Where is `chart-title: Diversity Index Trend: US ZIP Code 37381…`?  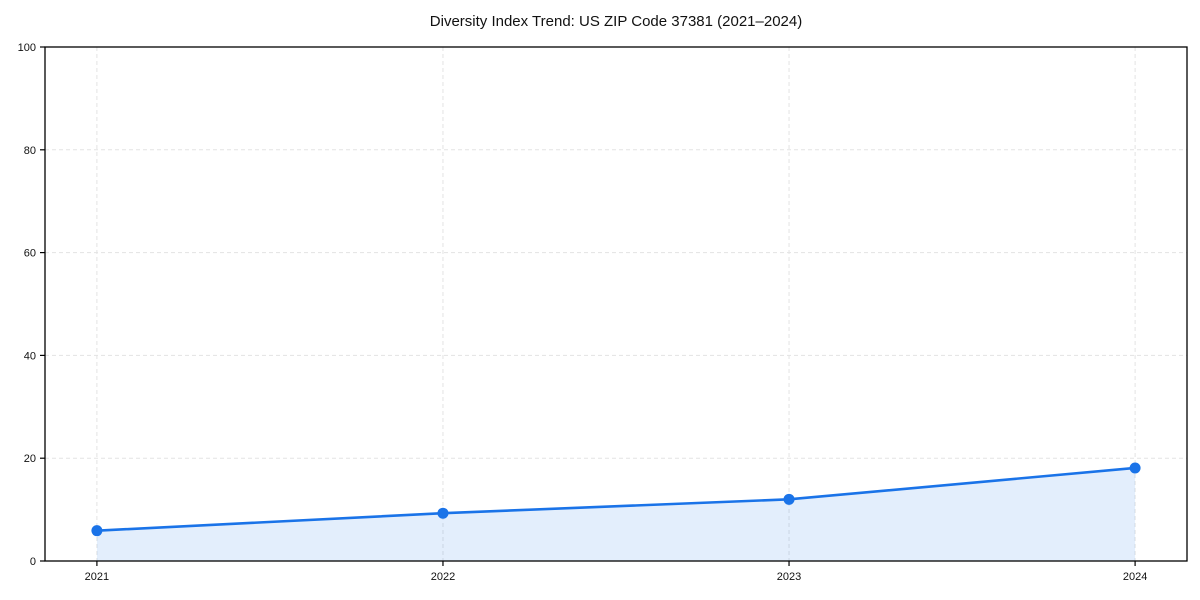 chart-title: Diversity Index Trend: US ZIP Code 37381… is located at coordinates (616, 21).